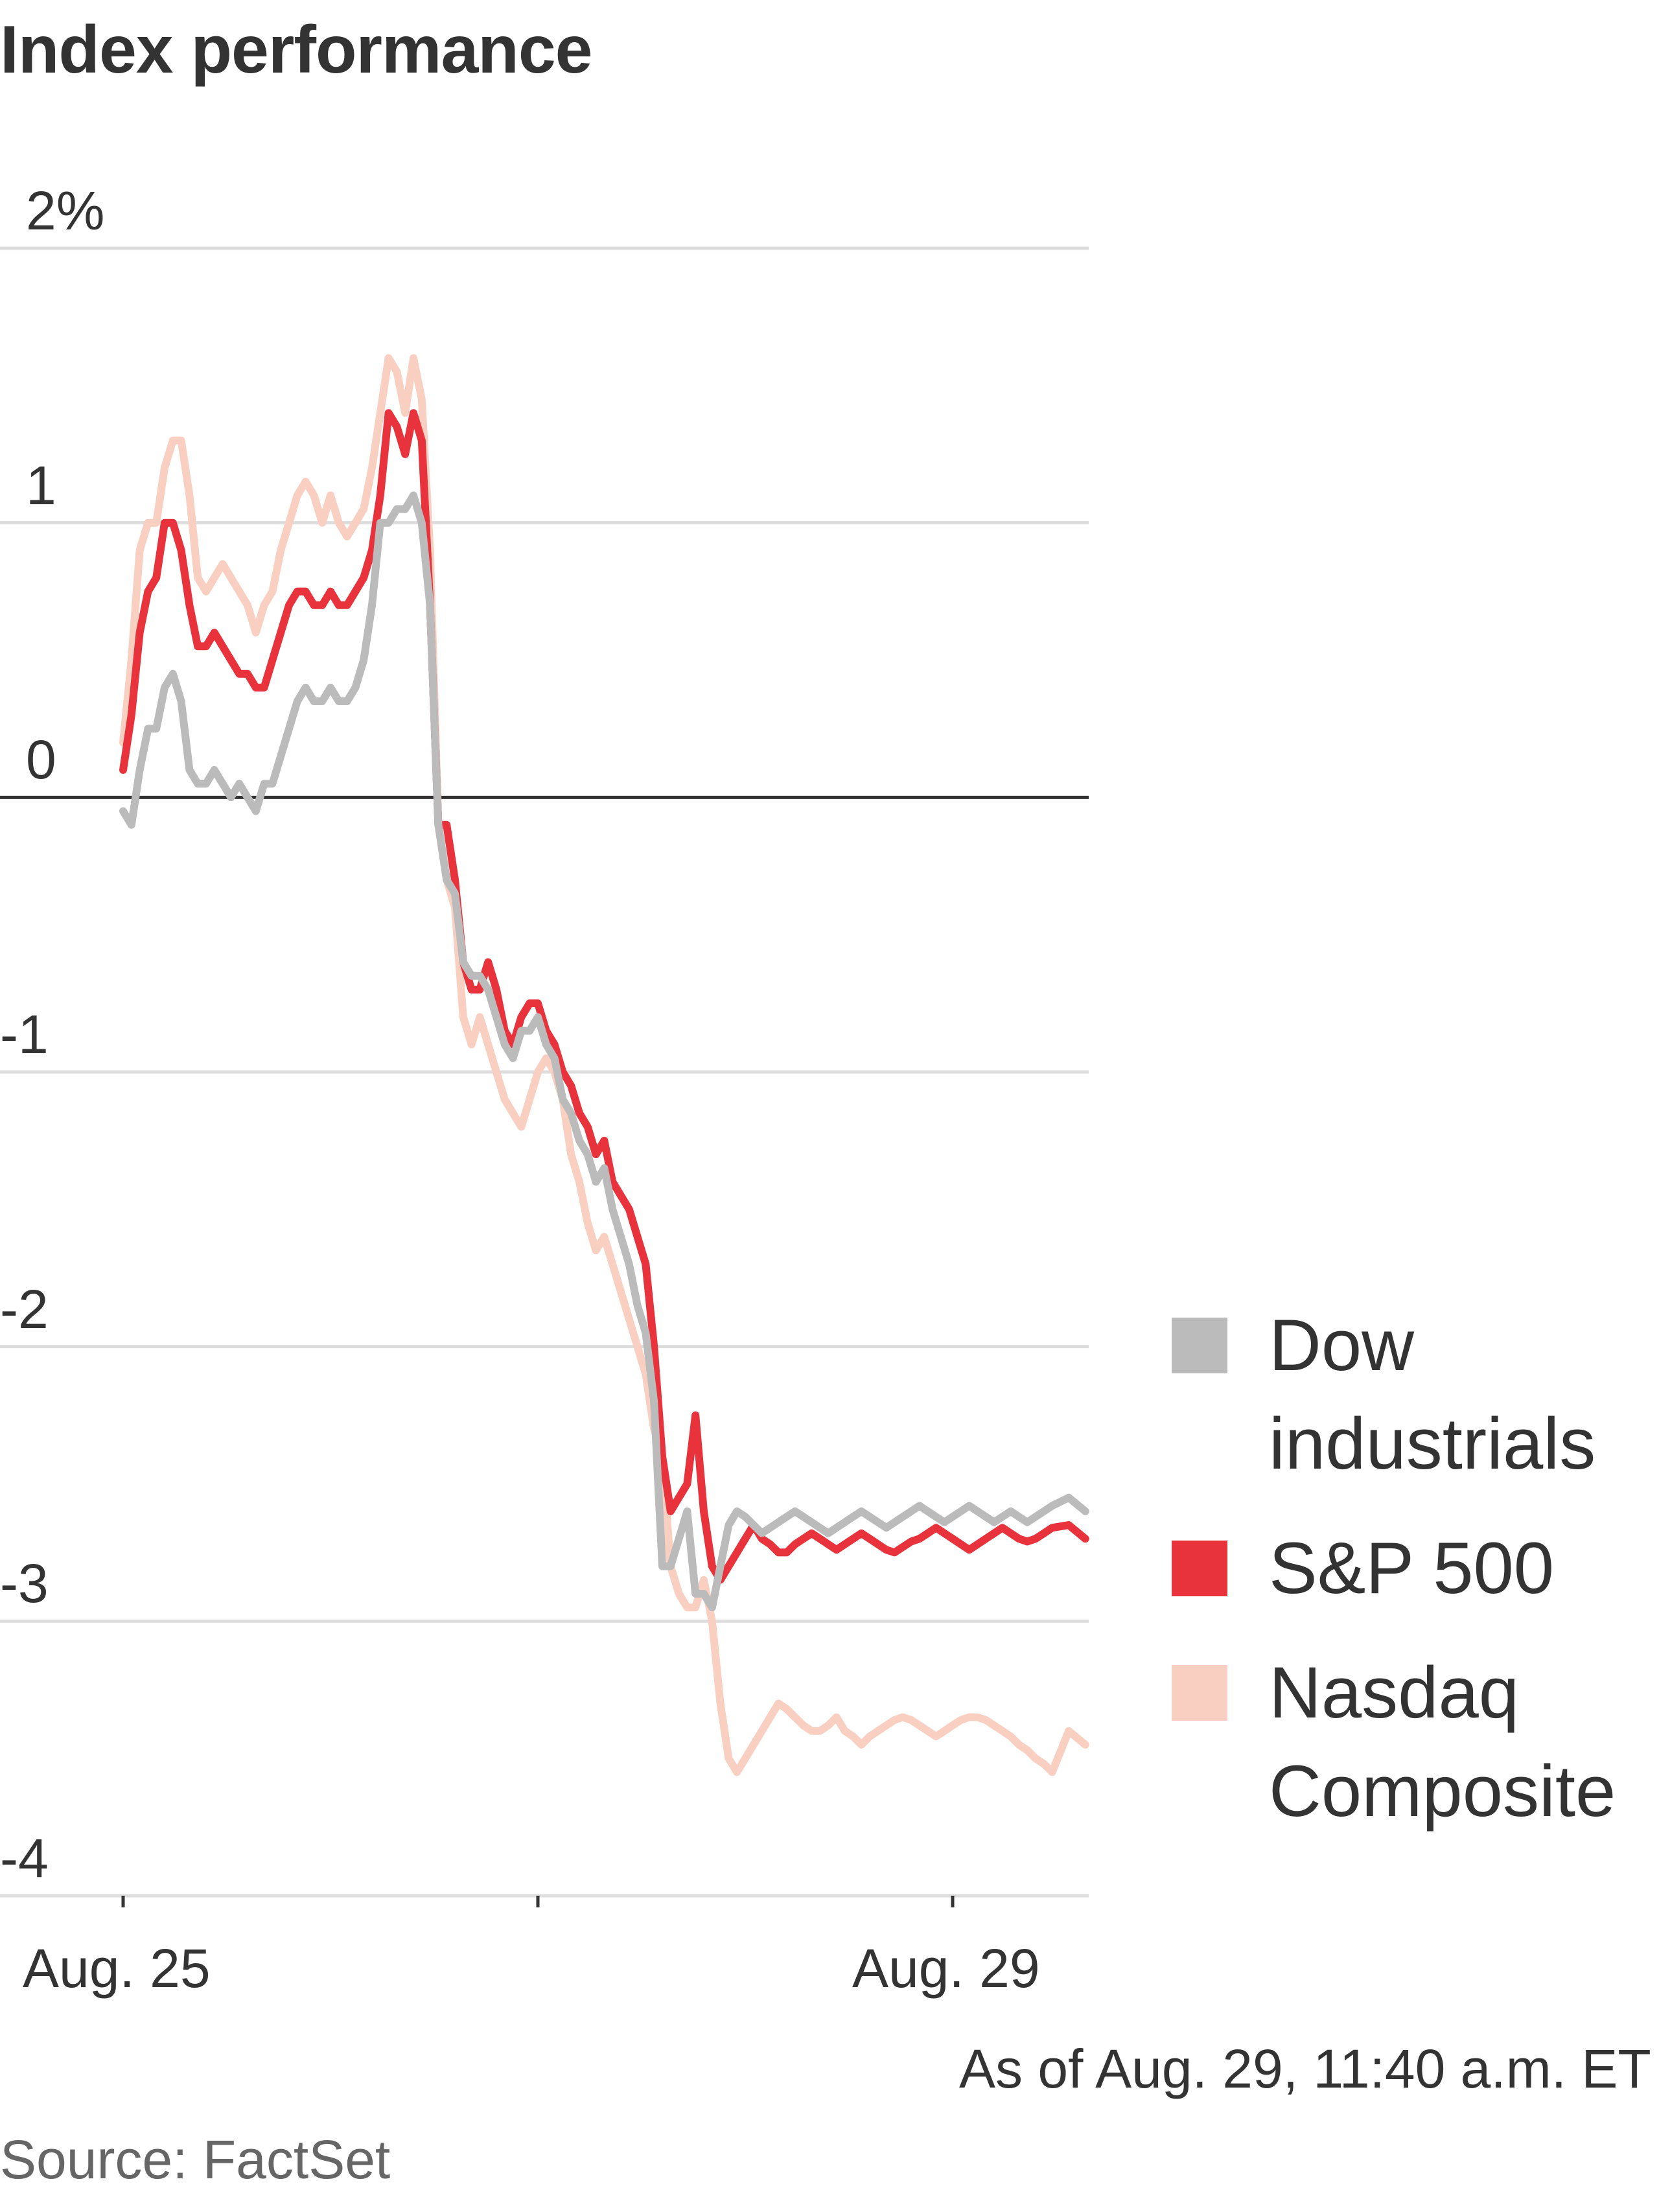 The height and width of the screenshot is (2212, 1659). I want to click on legend-swatch-nasdaq, so click(1200, 1693).